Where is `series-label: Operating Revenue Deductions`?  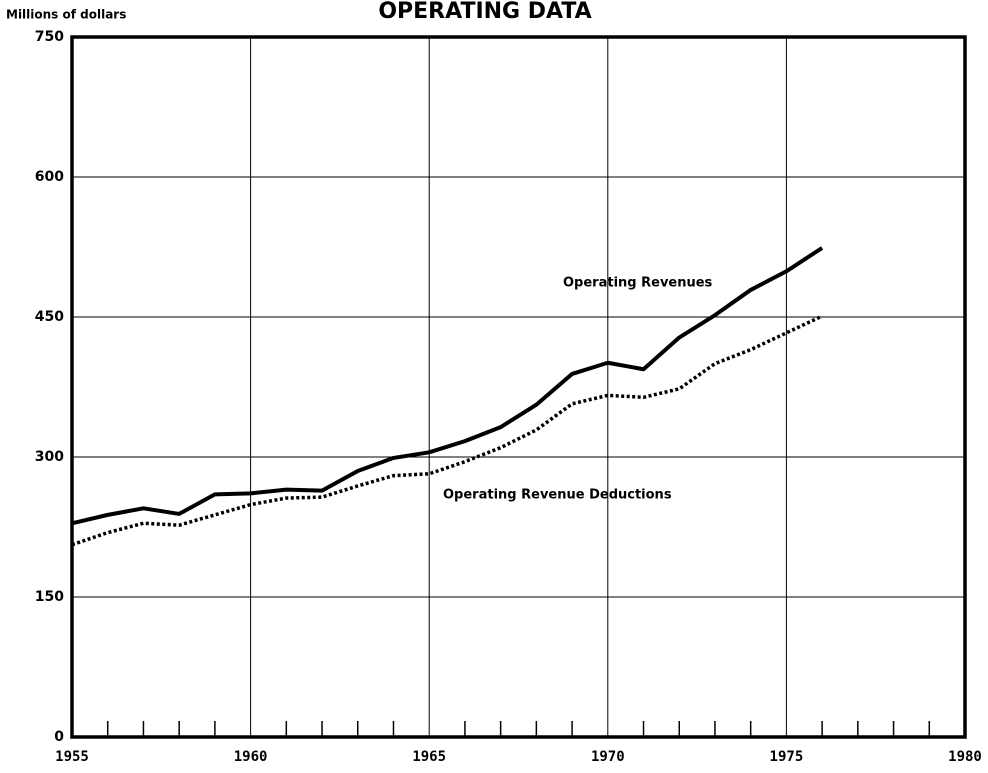 series-label: Operating Revenue Deductions is located at coordinates (557, 495).